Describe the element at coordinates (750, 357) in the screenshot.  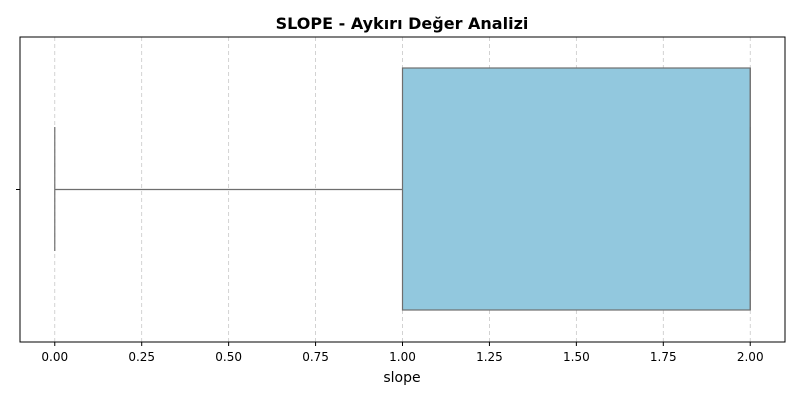
I see `x-tick-label-8: 2.00` at that location.